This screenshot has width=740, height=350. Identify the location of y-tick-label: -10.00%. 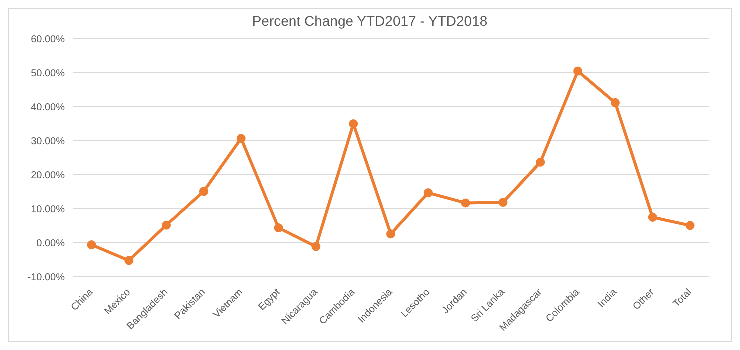
(47, 278).